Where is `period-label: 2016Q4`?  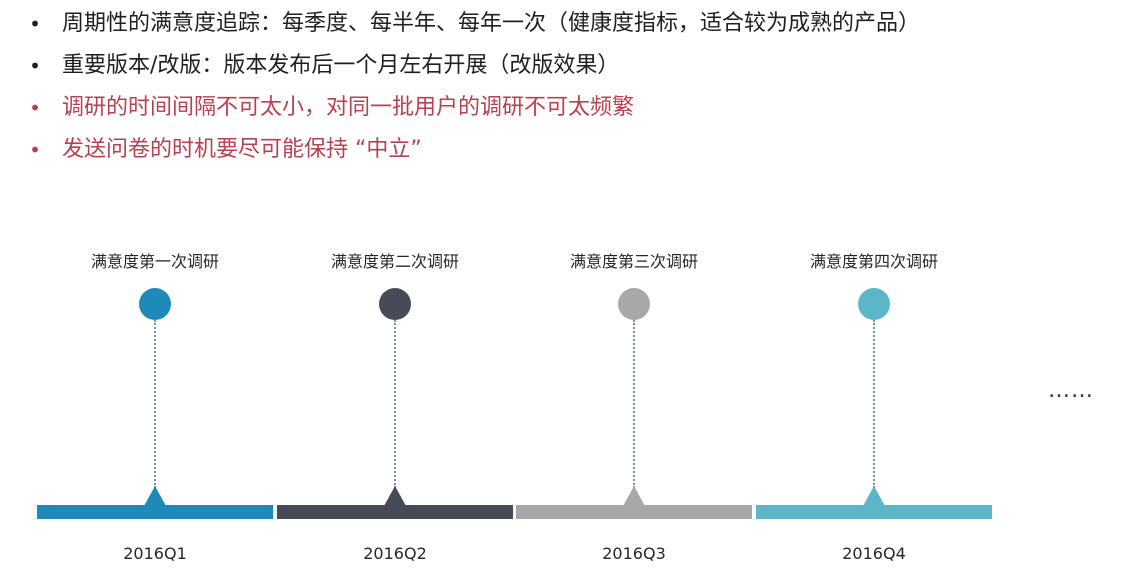
period-label: 2016Q4 is located at coordinates (874, 553).